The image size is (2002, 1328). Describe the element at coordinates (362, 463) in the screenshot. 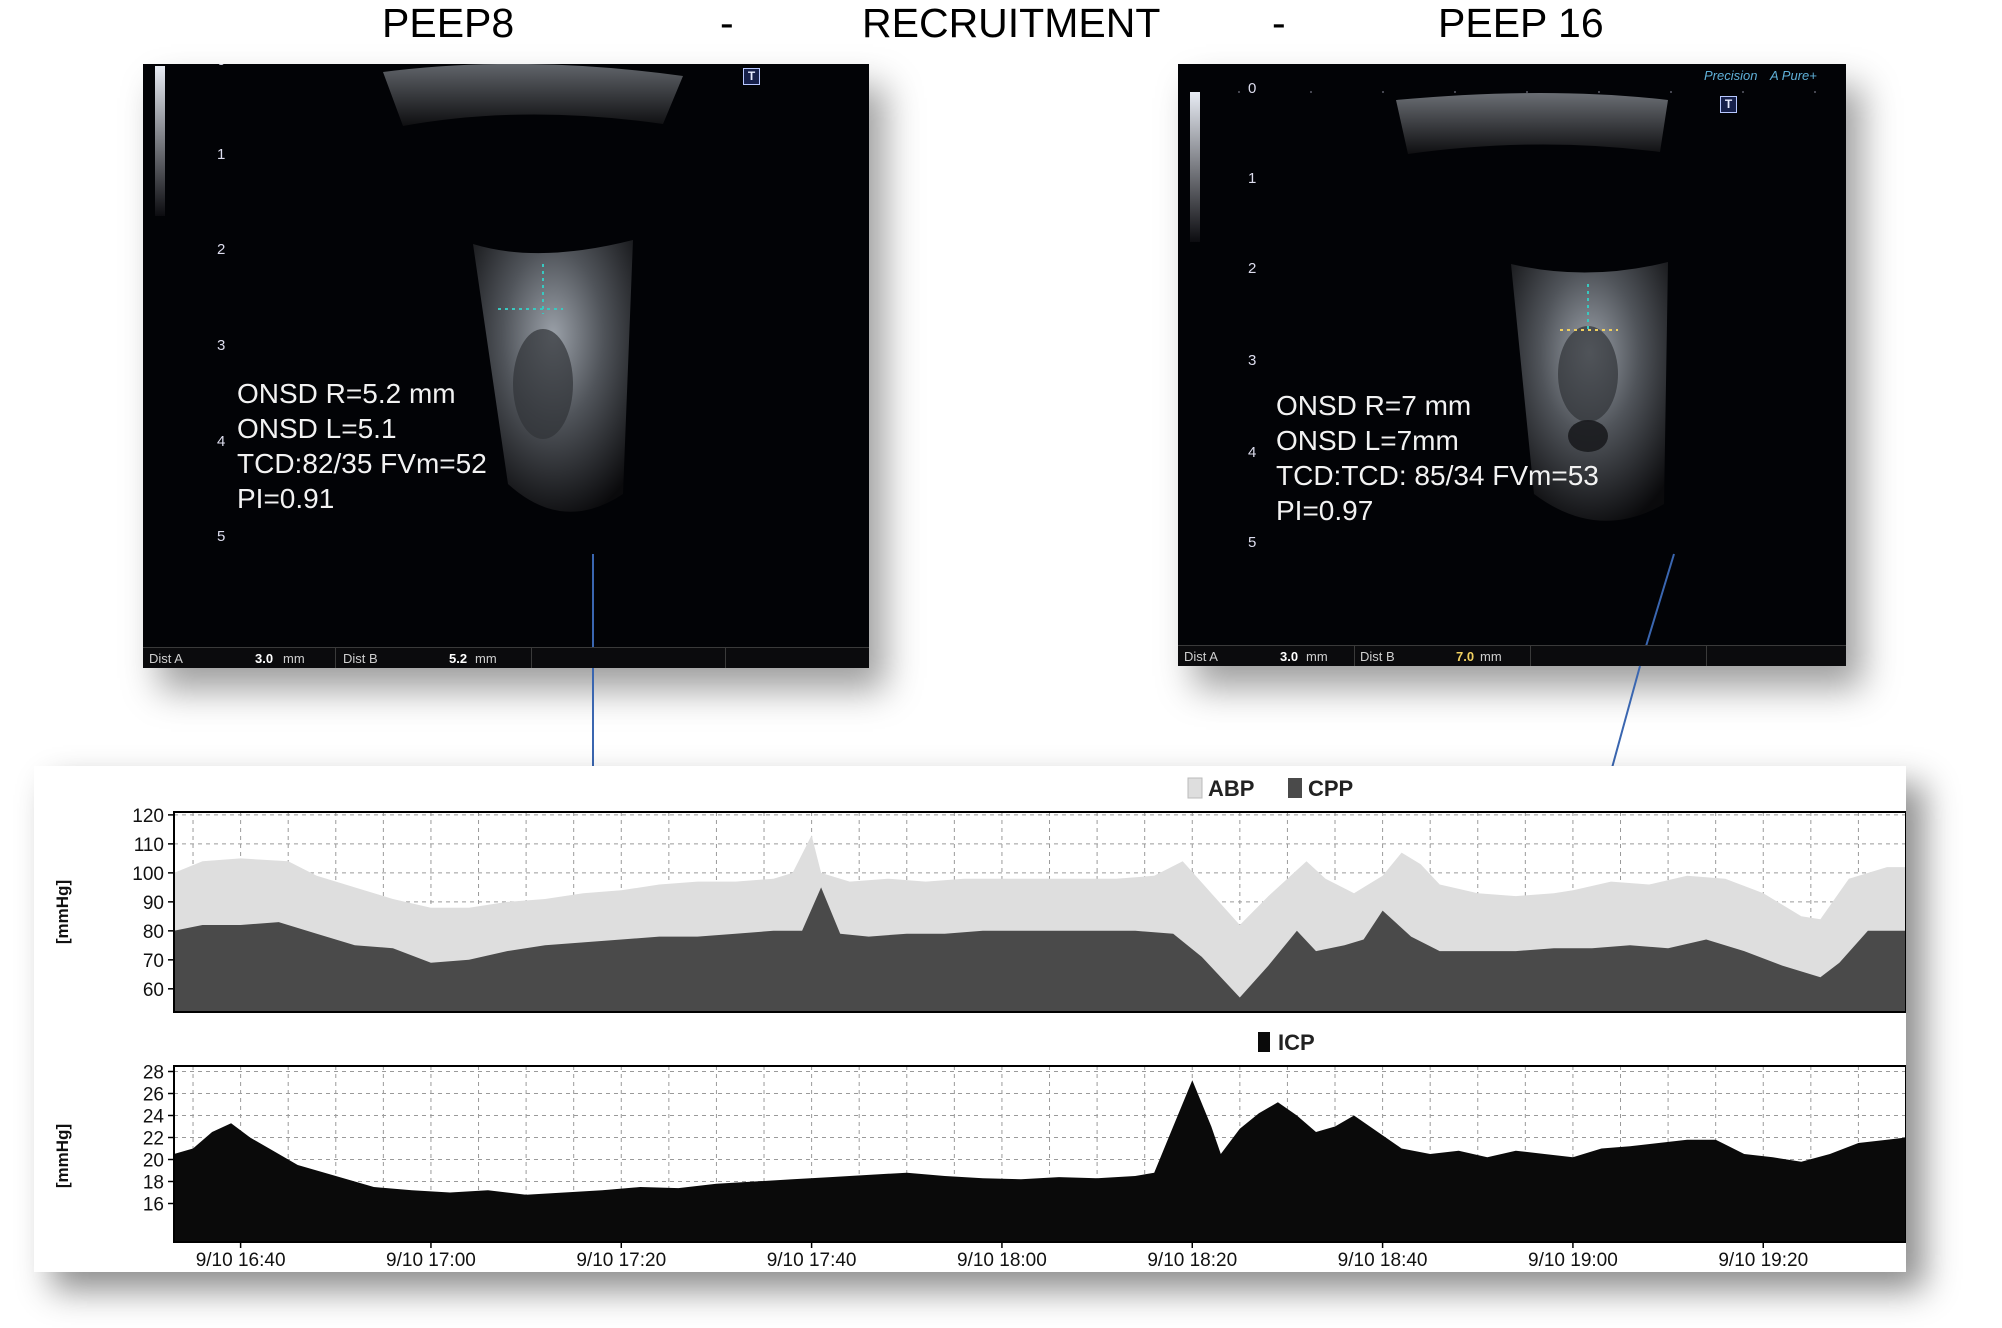

I see `measurement-tcd-left: TCD:82/35 FVm=52` at that location.